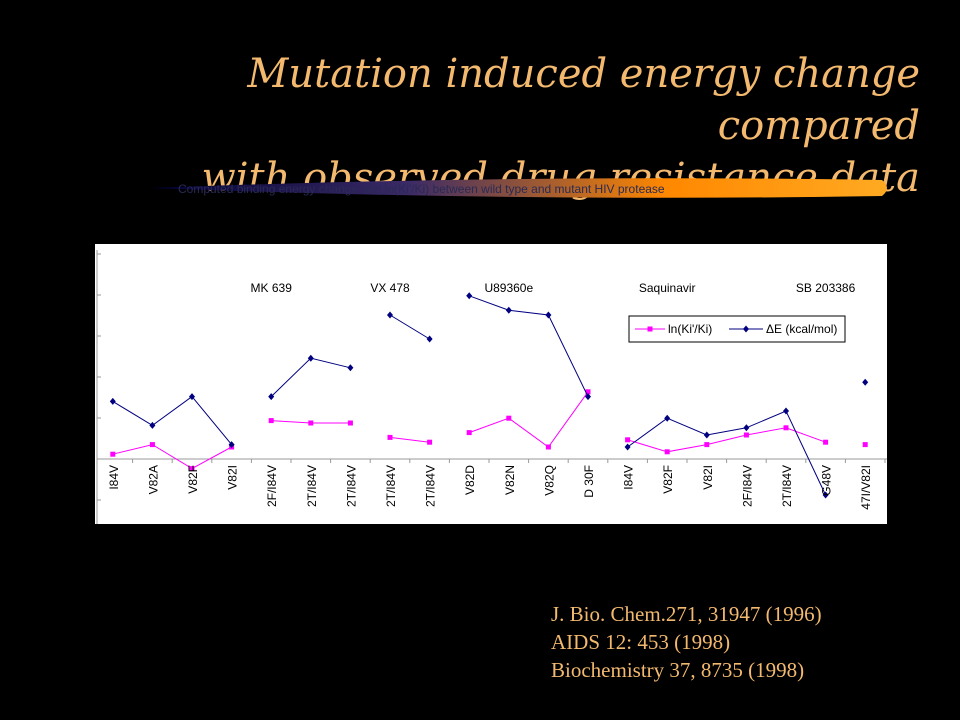 The width and height of the screenshot is (960, 720). Describe the element at coordinates (866, 487) in the screenshot. I see `x-tick-label: 47I/V82I` at that location.